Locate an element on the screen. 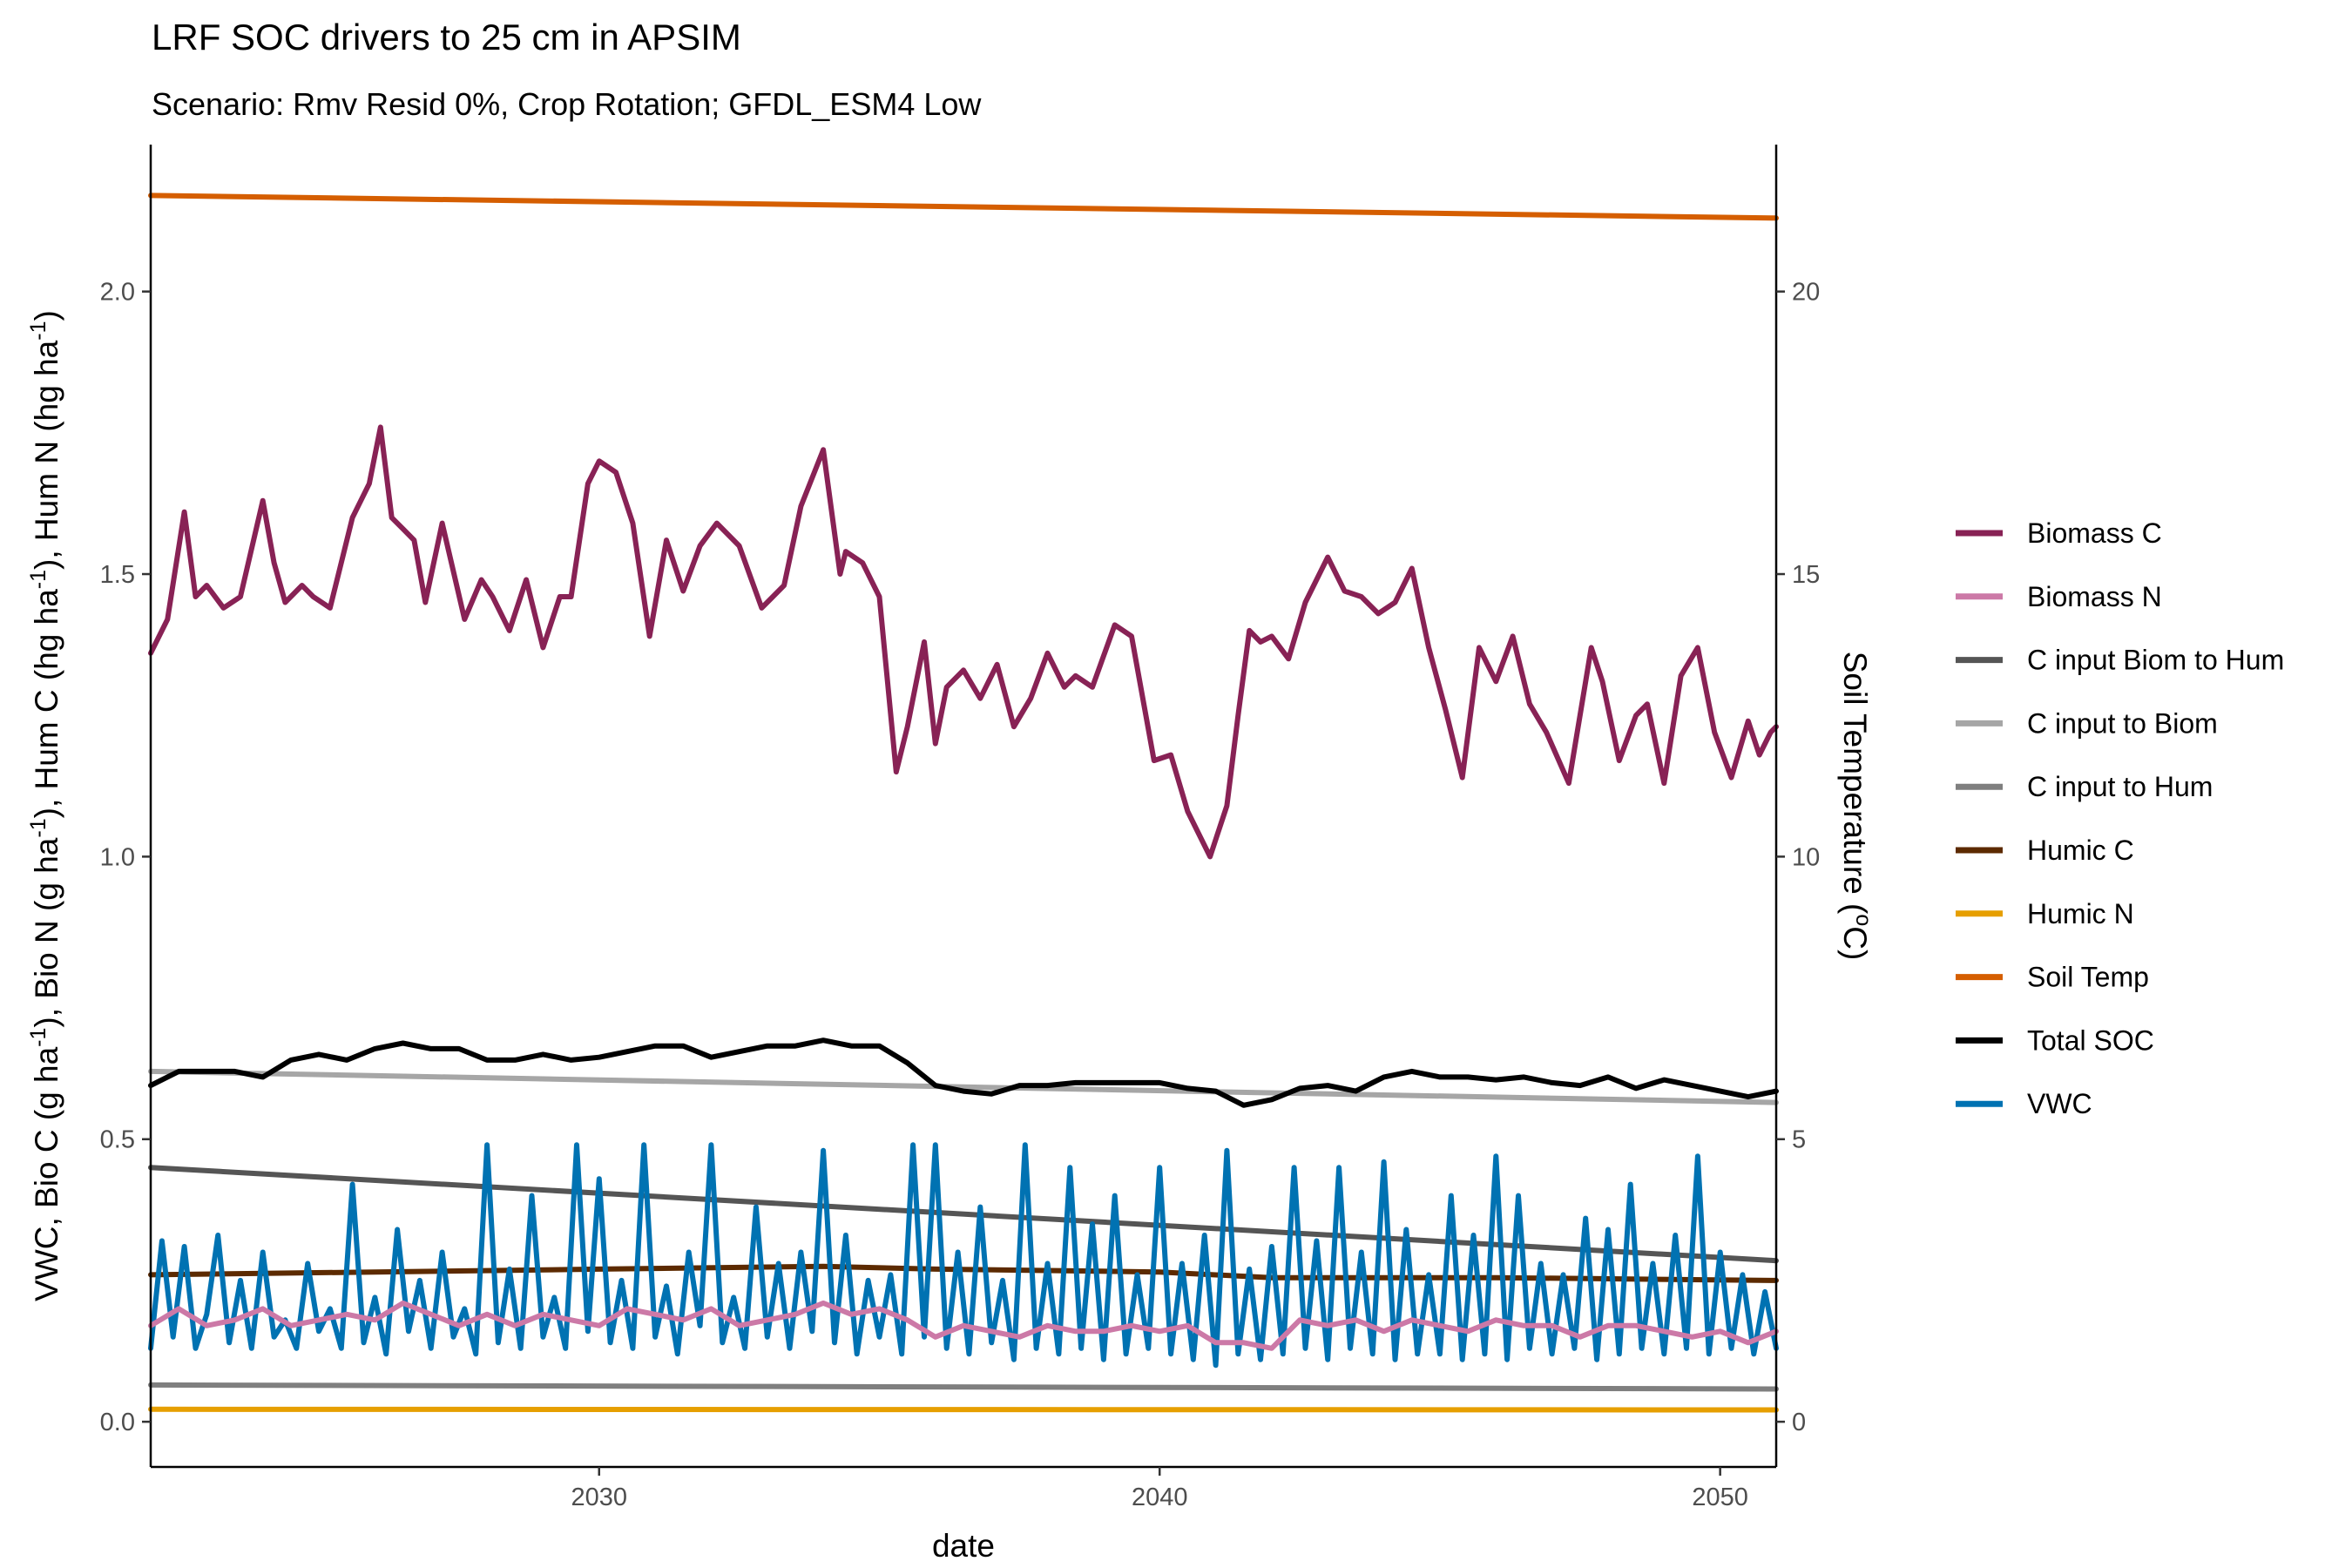 The image size is (2352, 1568). right-tick-label: 15 is located at coordinates (1806, 575).